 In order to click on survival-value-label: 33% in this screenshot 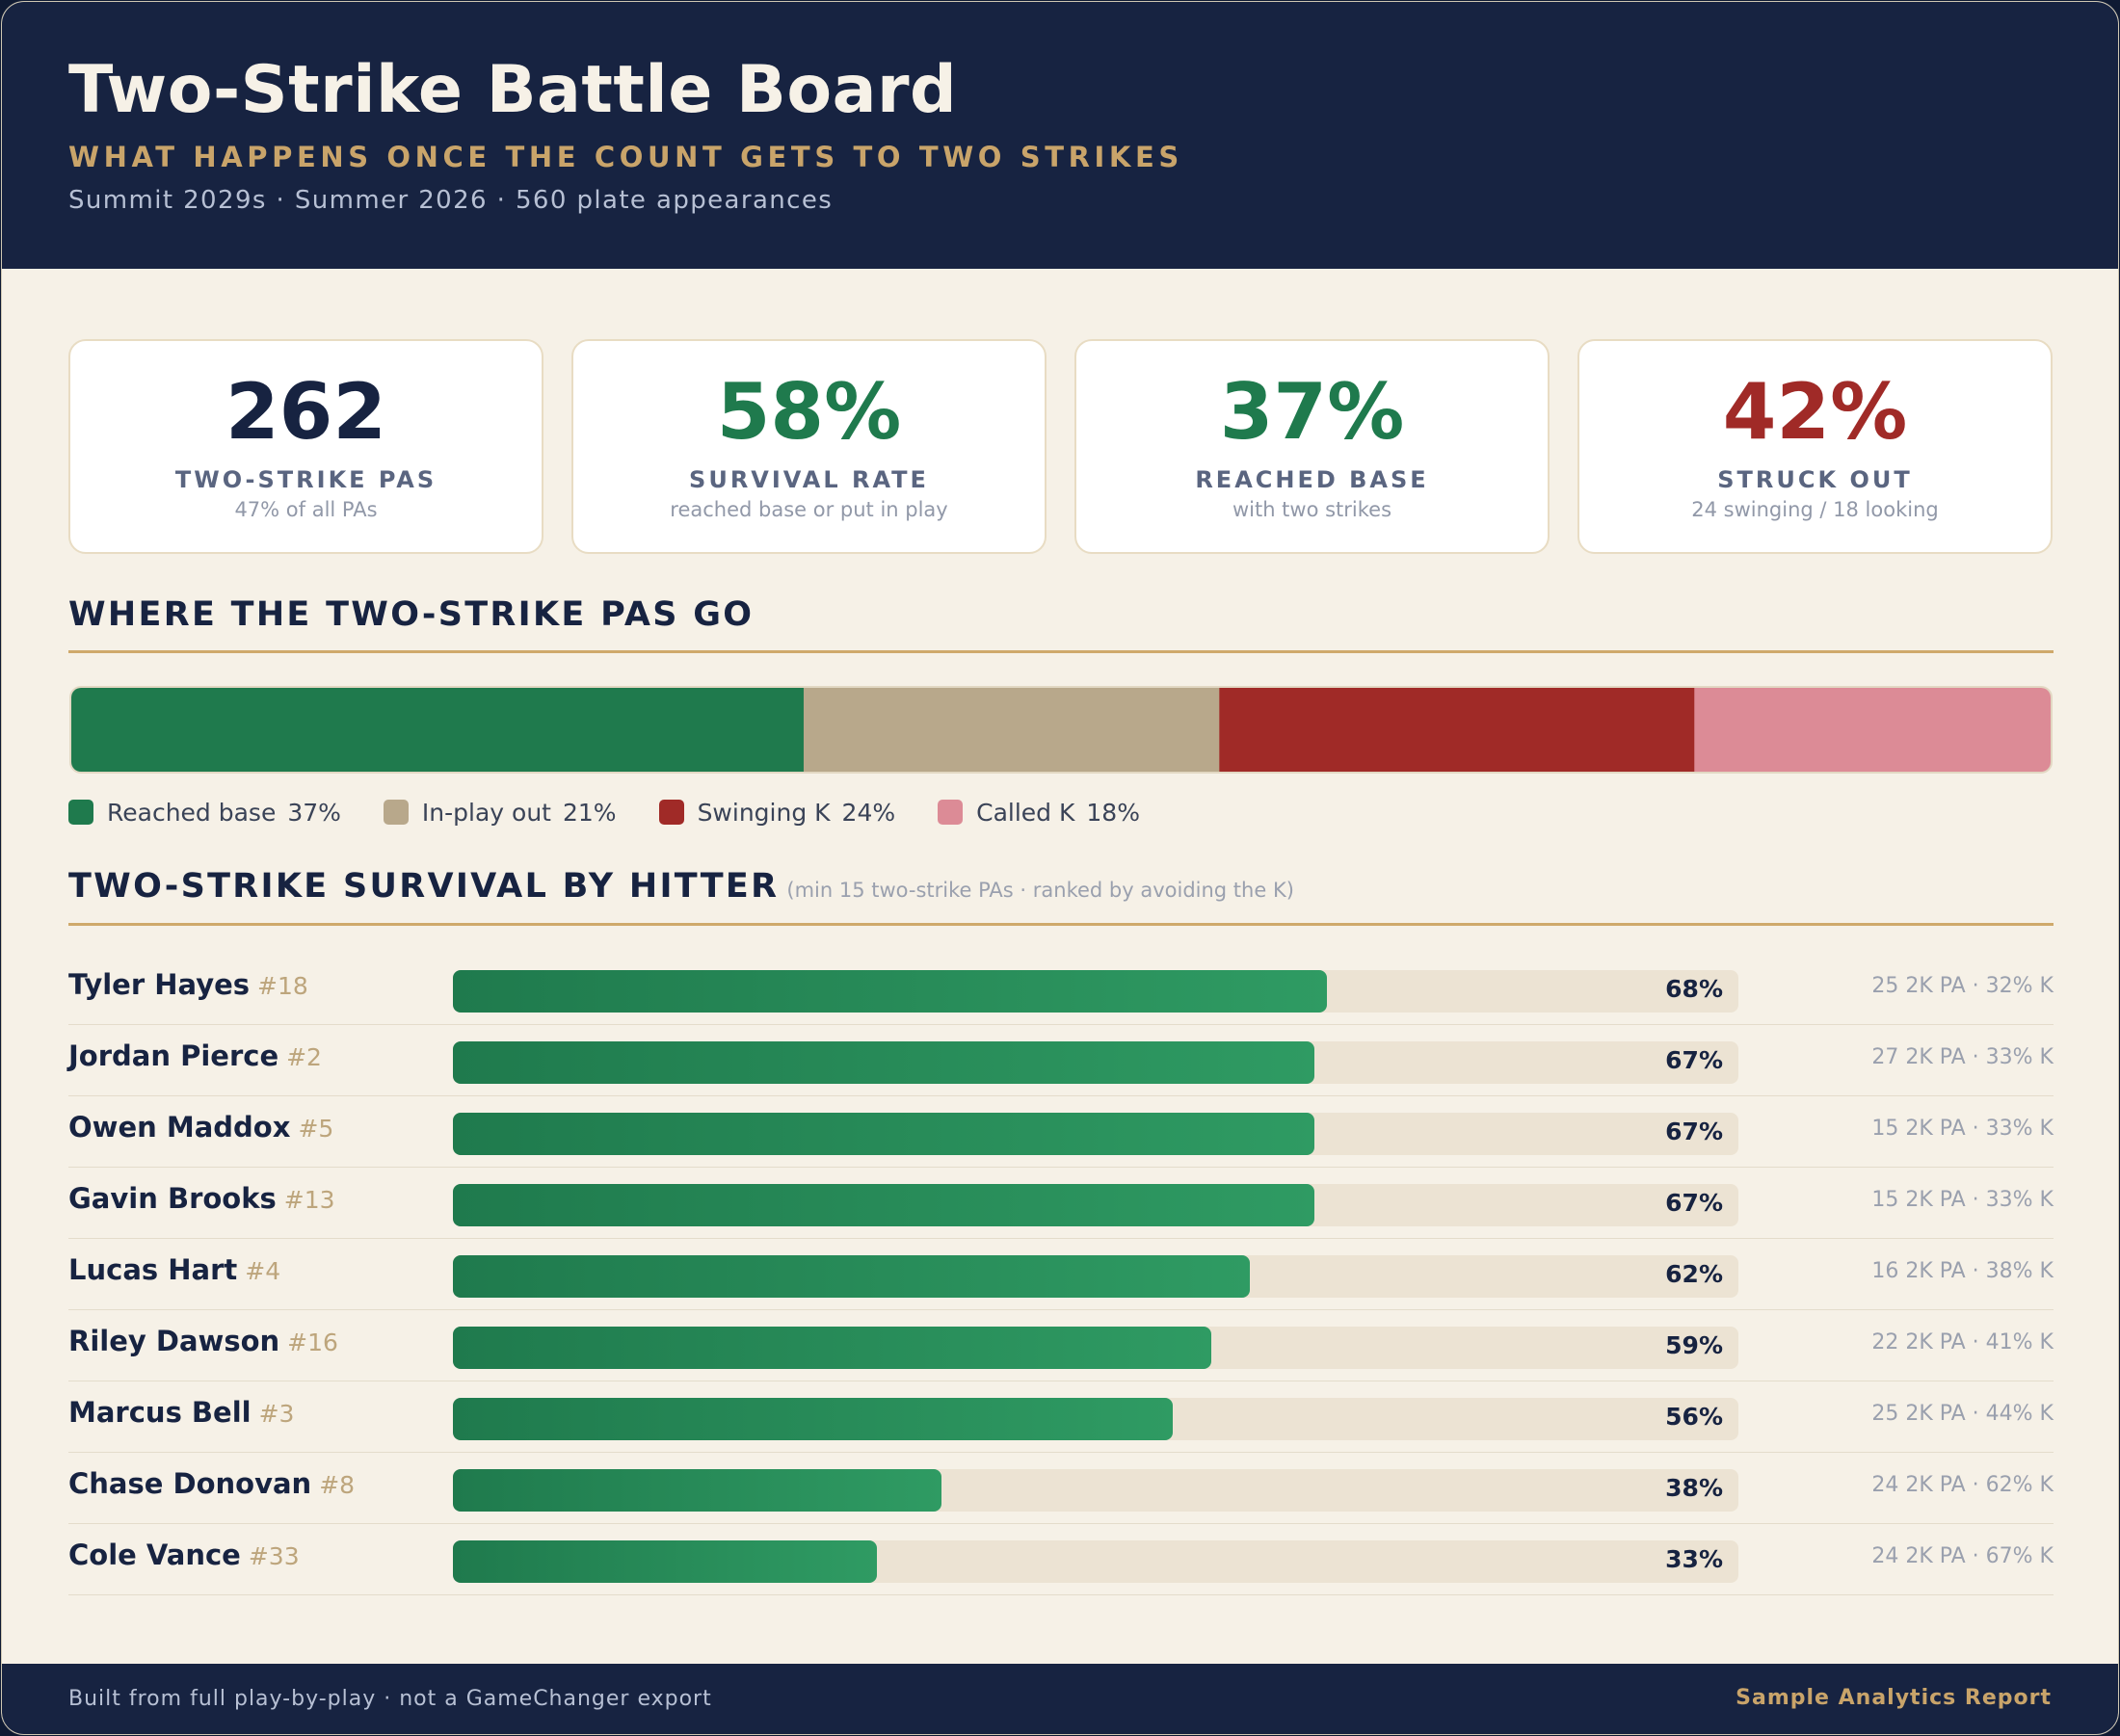, I will do `click(1694, 1559)`.